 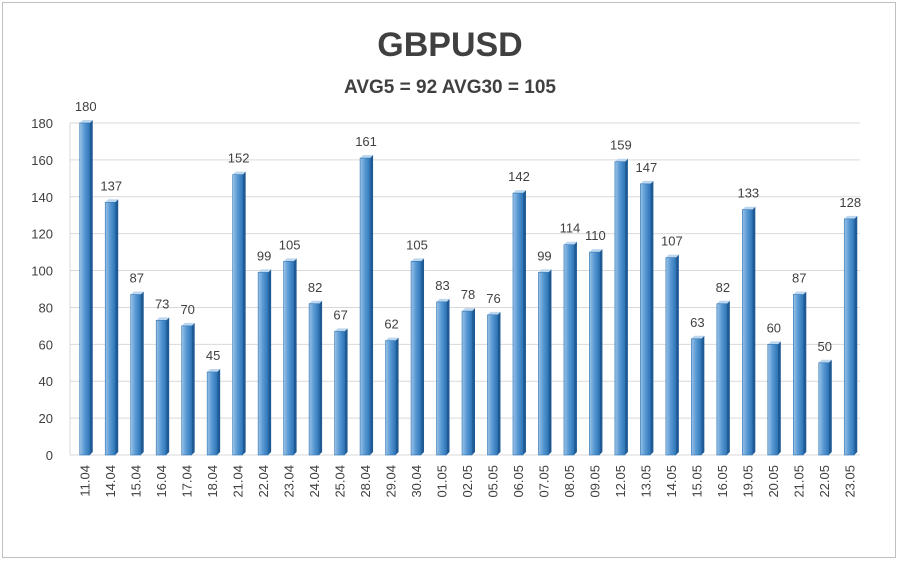 What do you see at coordinates (645, 481) in the screenshot?
I see `x-tick-label: 13.05` at bounding box center [645, 481].